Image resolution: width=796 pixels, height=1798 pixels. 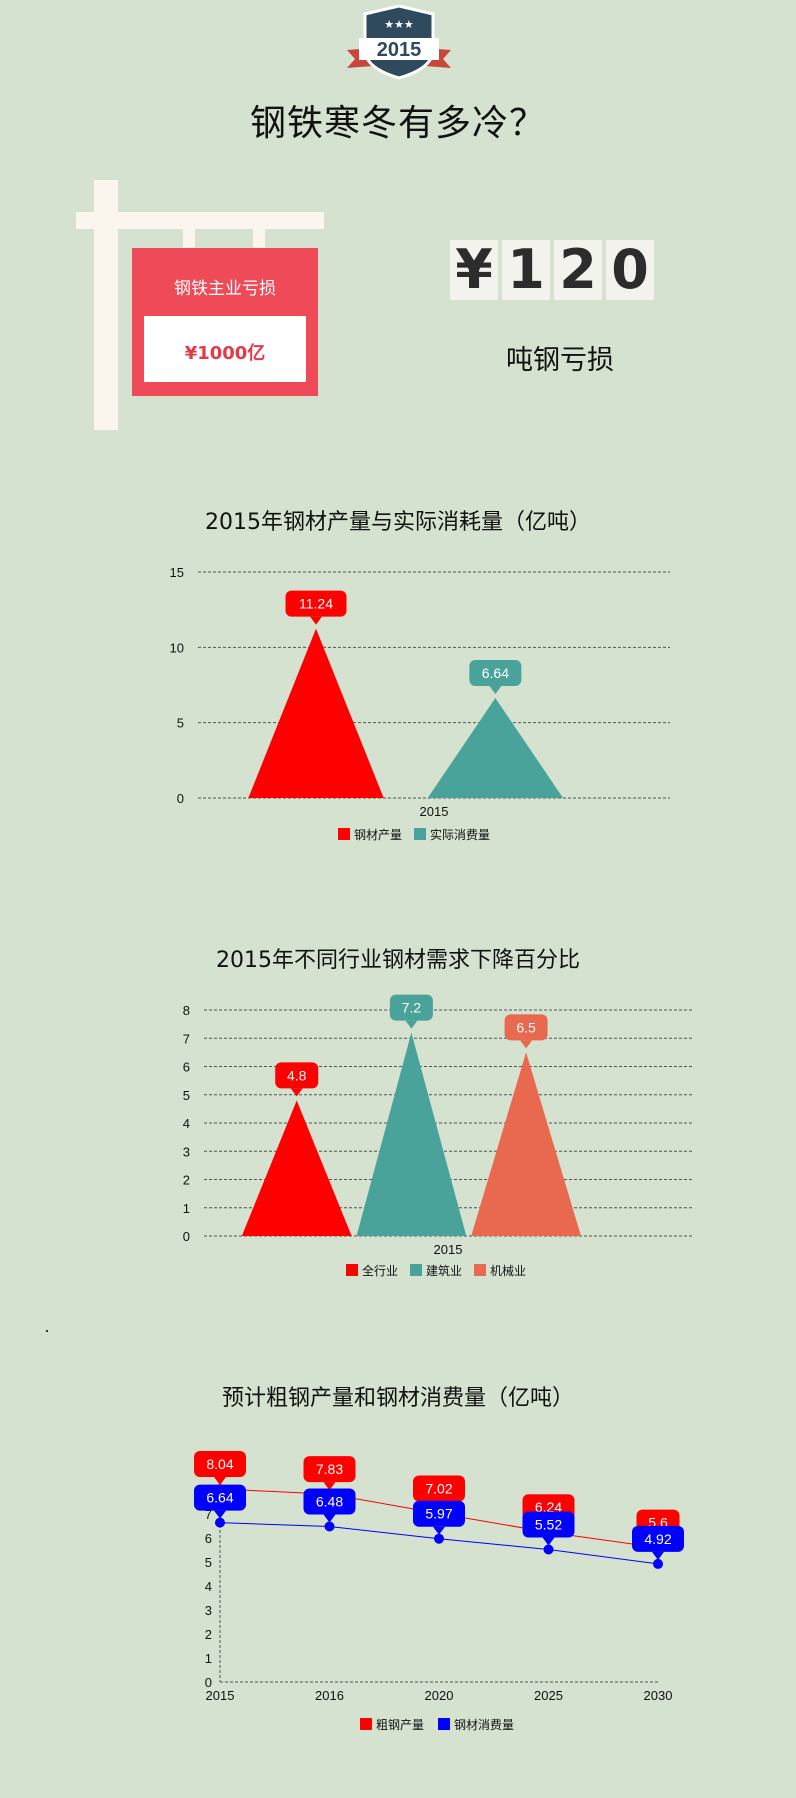 I want to click on data-label: 11.24, so click(x=316, y=604).